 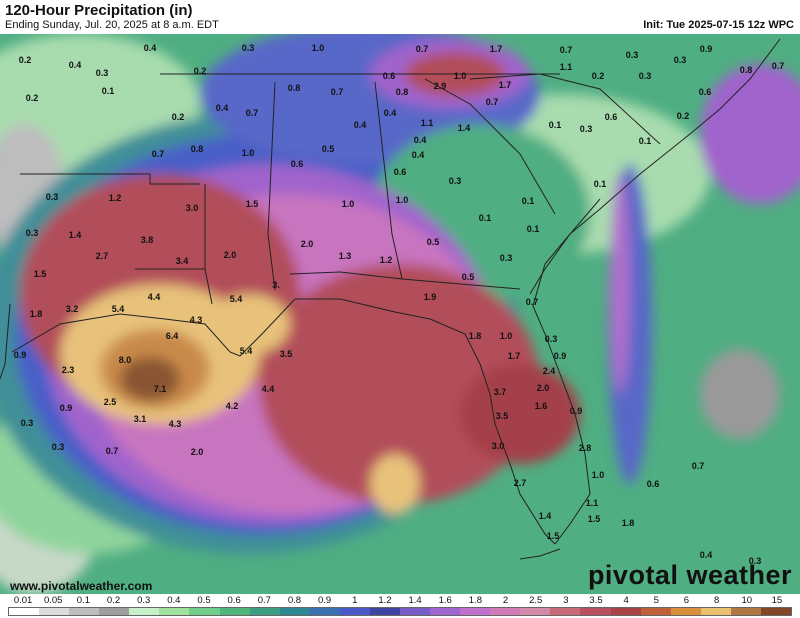 I want to click on precip-value-label: 2.8, so click(x=585, y=448).